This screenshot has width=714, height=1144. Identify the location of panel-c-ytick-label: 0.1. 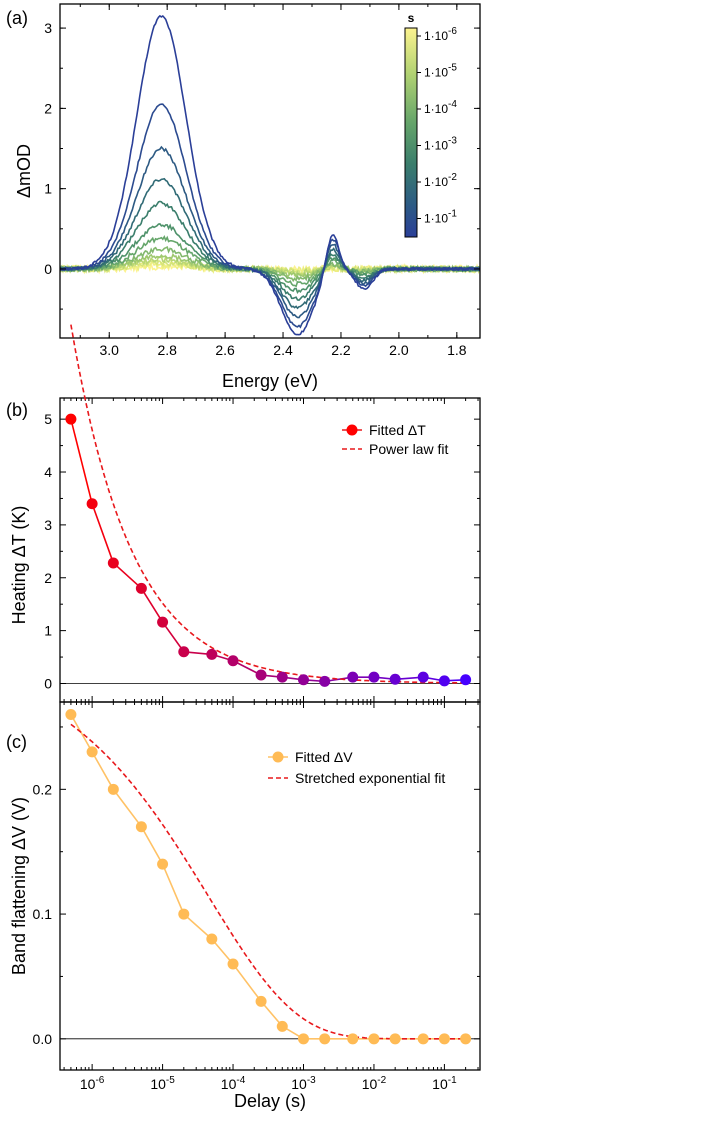
(43, 914).